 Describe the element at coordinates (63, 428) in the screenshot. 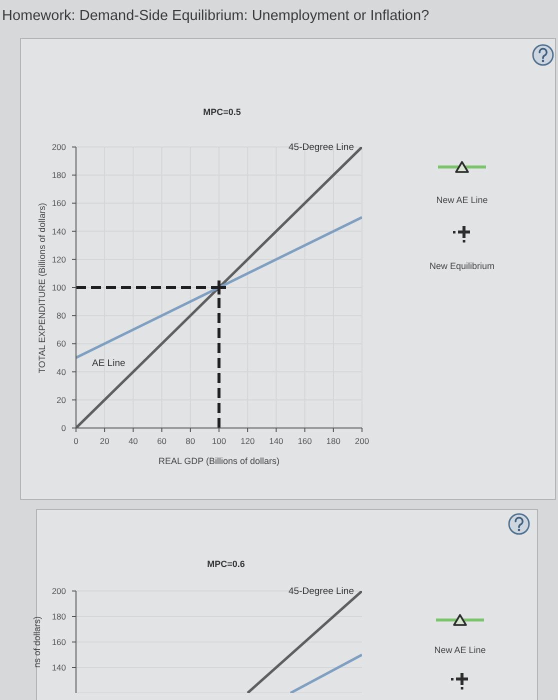

I see `y-tick-label: 0` at that location.